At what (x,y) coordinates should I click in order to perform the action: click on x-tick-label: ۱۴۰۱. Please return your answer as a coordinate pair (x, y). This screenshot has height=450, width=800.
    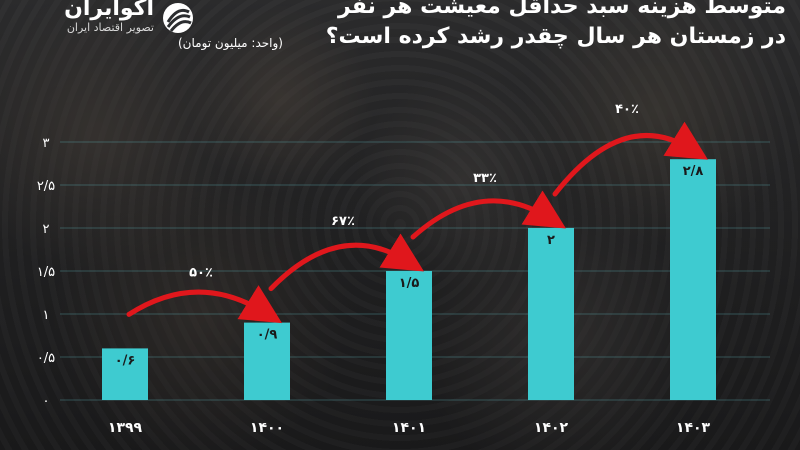
    Looking at the image, I should click on (409, 428).